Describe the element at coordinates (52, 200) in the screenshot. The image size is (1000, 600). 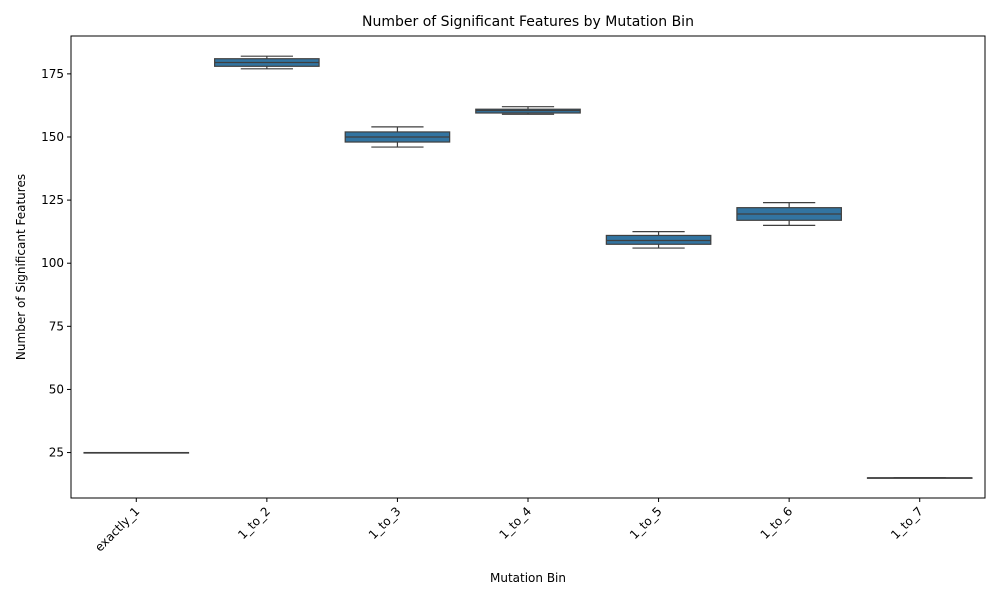
I see `y-tick-label: 125` at that location.